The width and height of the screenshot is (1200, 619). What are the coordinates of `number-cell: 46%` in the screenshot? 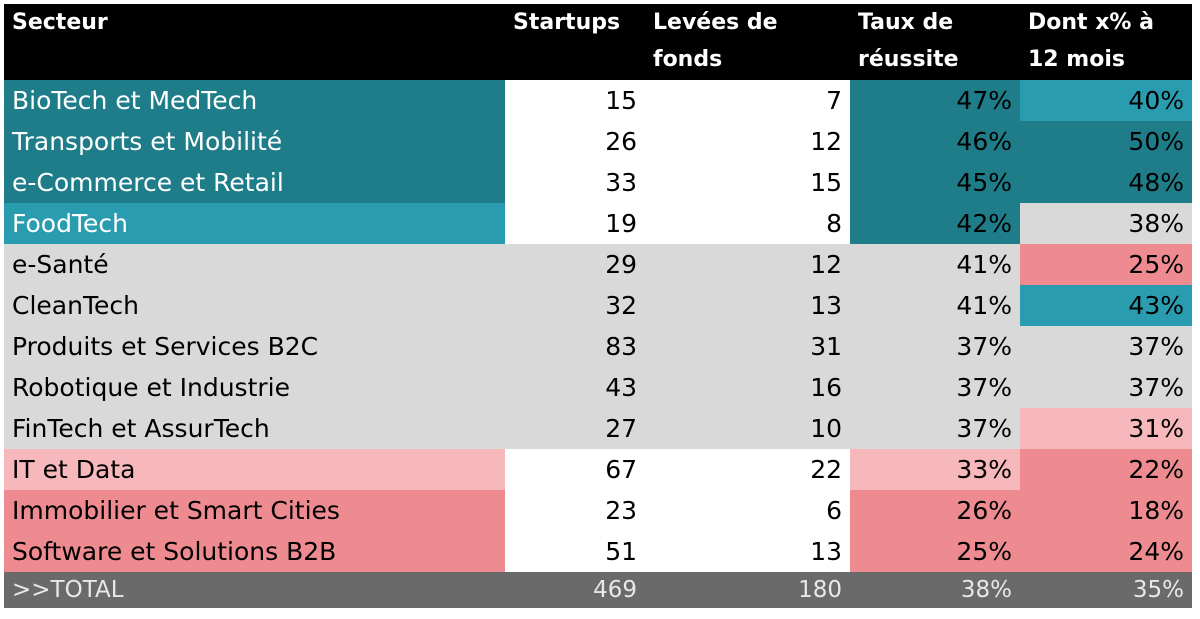 It's located at (935, 141).